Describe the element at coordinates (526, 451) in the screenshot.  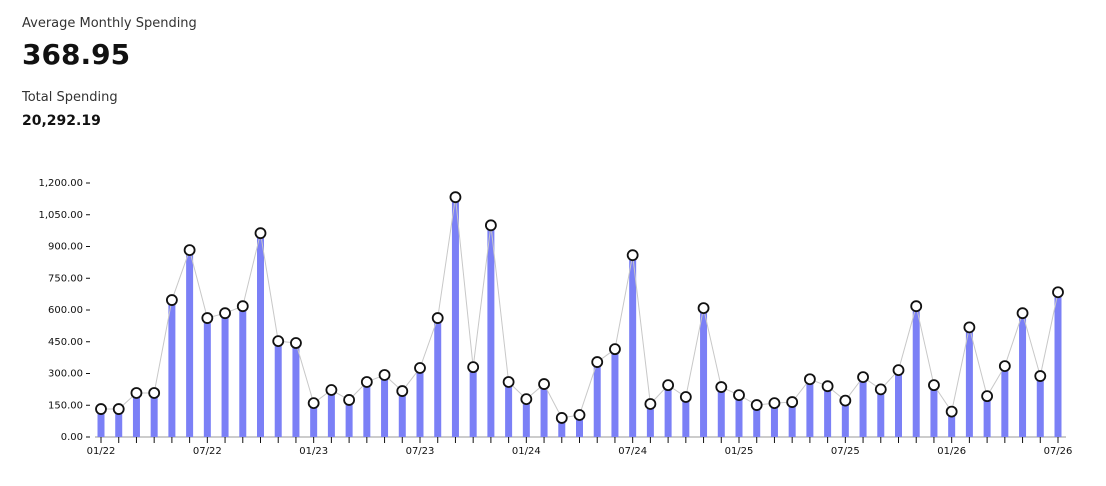
I see `x-tick-label: 01/24` at that location.